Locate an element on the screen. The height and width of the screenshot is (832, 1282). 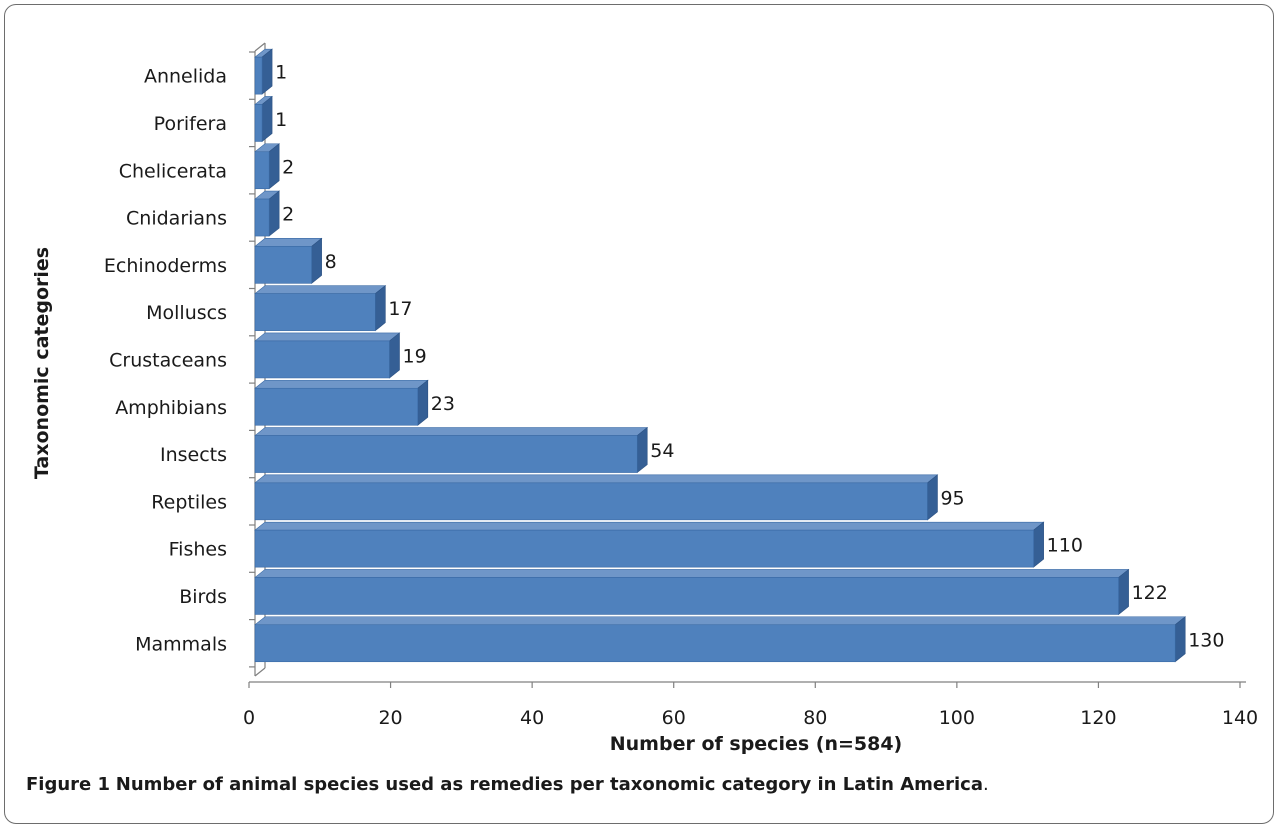
category-label: Cnidarians is located at coordinates (176, 219).